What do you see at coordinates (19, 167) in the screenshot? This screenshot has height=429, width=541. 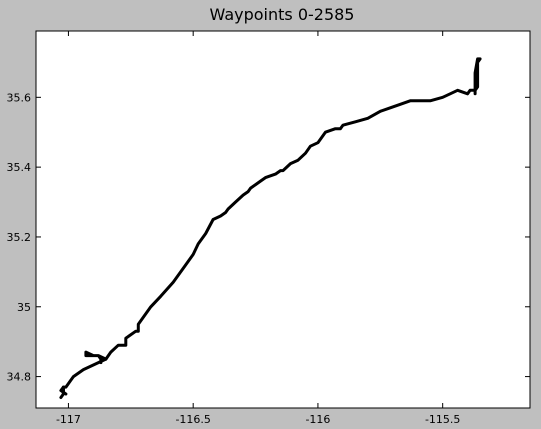 I see `y-tick-label-3: 35.4` at bounding box center [19, 167].